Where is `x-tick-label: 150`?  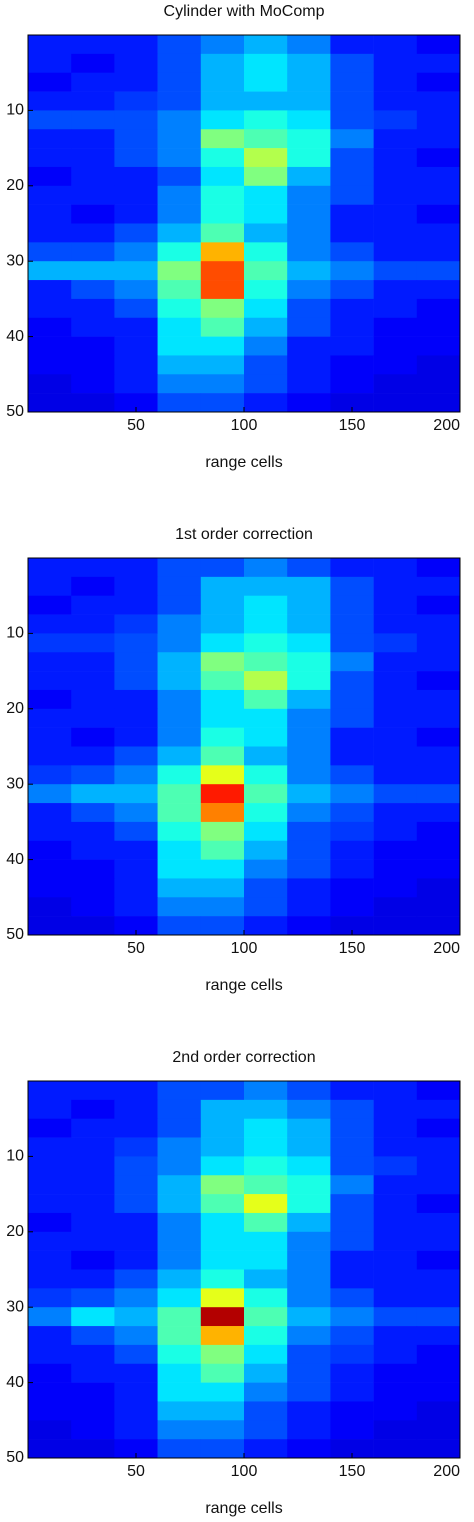
x-tick-label: 150 is located at coordinates (352, 948).